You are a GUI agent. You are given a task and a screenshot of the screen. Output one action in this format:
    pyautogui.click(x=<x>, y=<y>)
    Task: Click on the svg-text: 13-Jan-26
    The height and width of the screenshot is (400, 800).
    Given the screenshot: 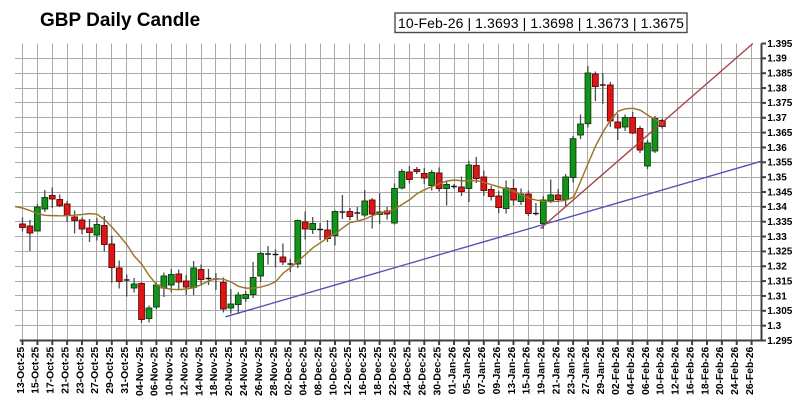 What is the action you would take?
    pyautogui.click(x=512, y=371)
    